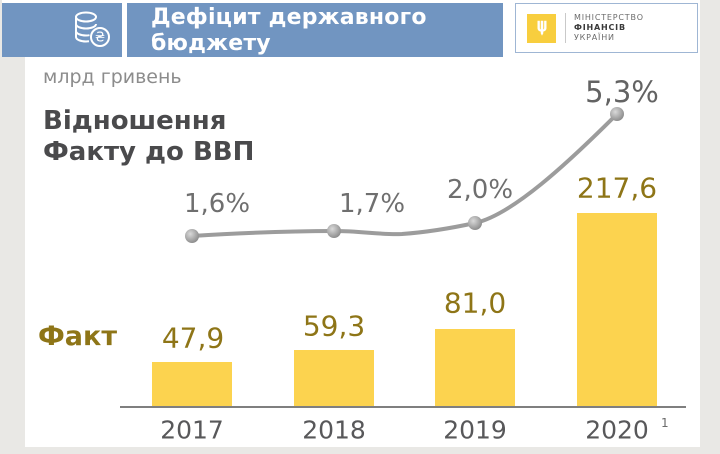 The height and width of the screenshot is (454, 720). What do you see at coordinates (149, 152) in the screenshot?
I see `gdp-ratio-label-line2: Факту до ВВП` at bounding box center [149, 152].